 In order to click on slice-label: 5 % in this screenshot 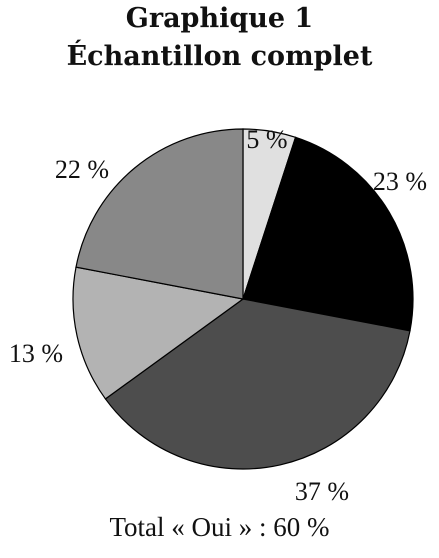, I will do `click(266, 139)`.